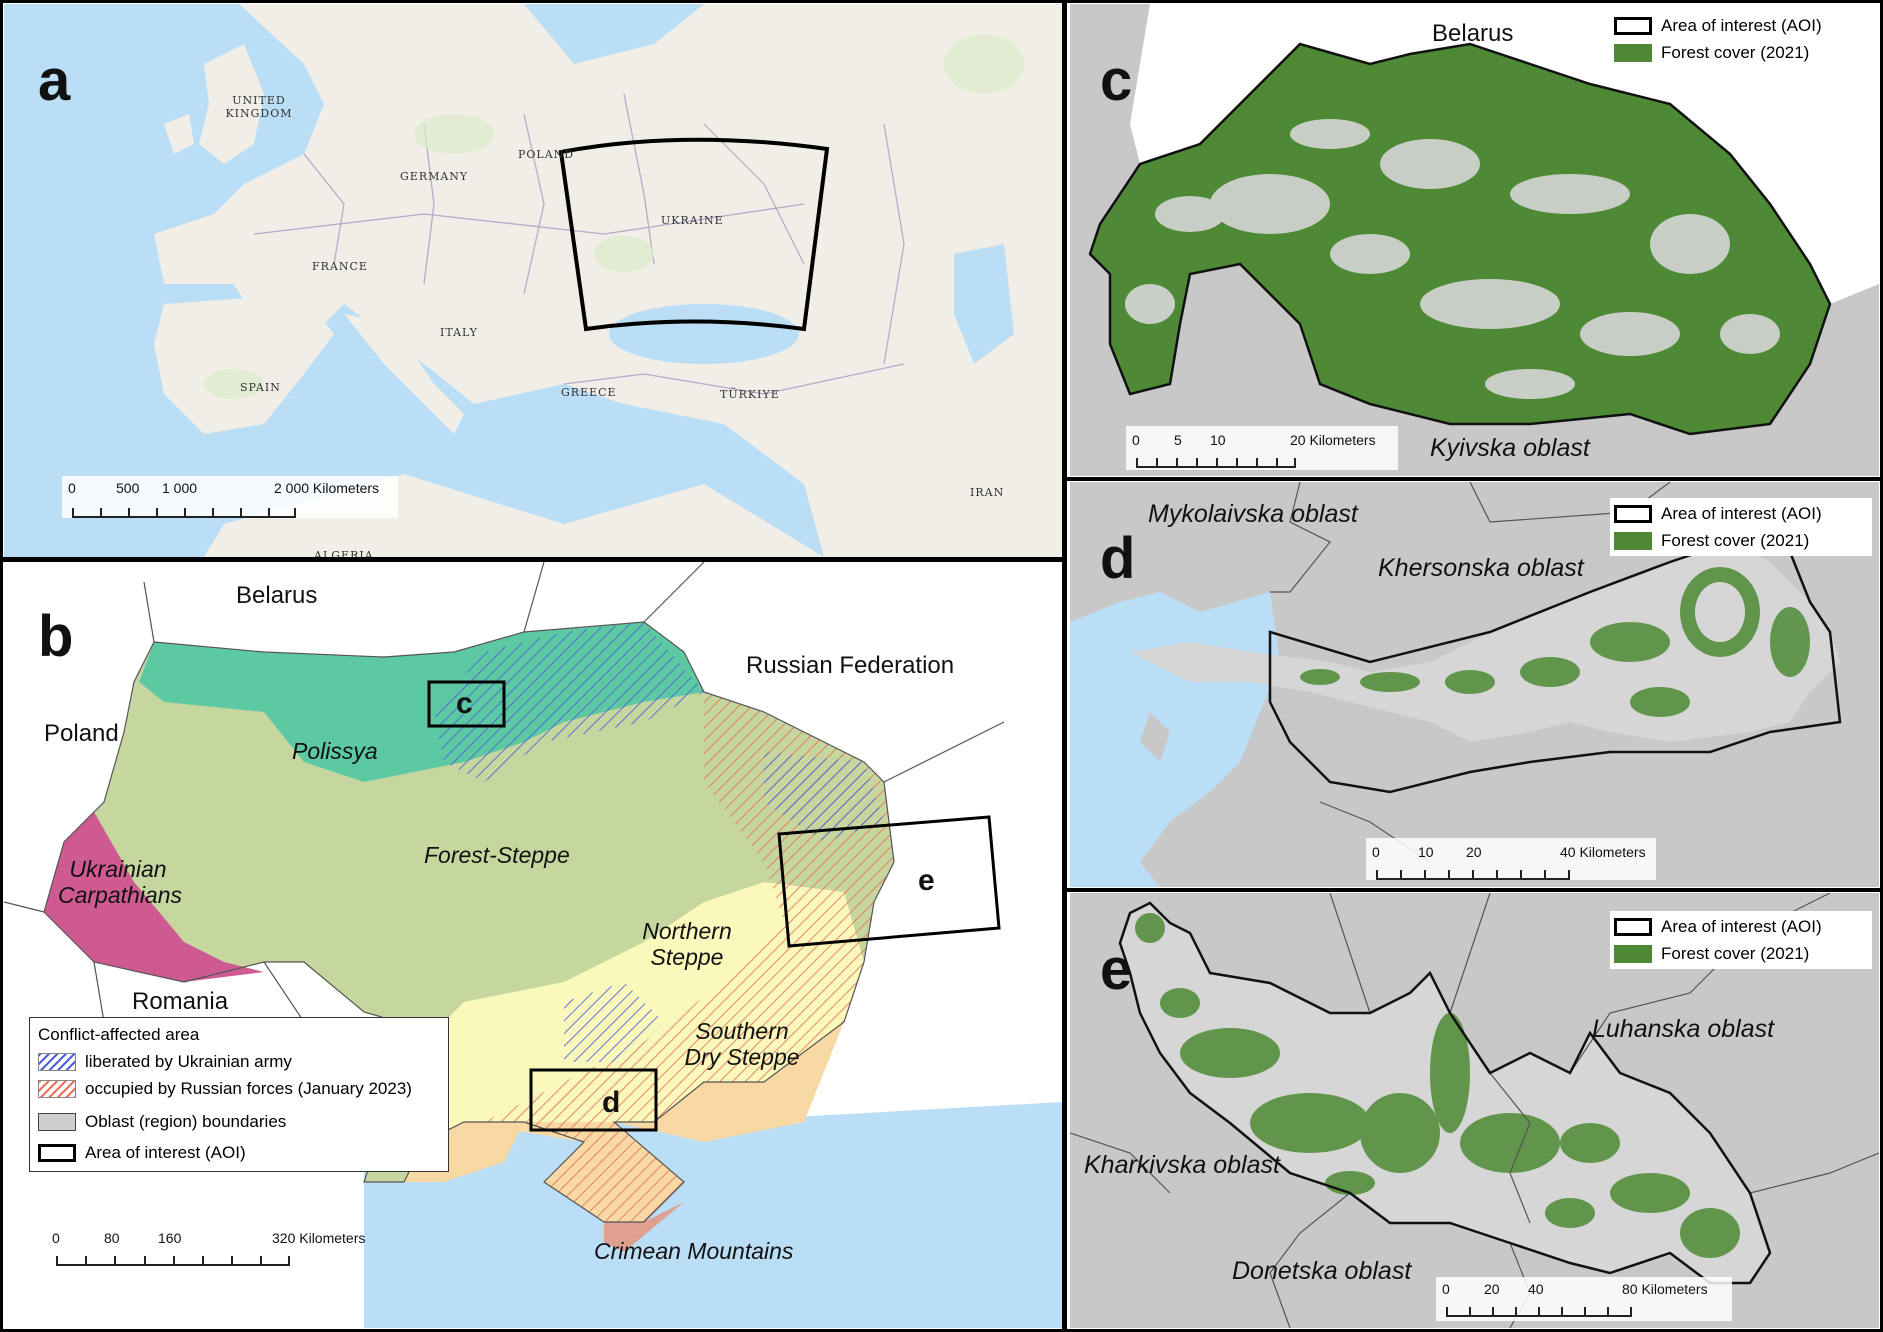 The image size is (1883, 1332). What do you see at coordinates (1136, 440) in the screenshot?
I see `scale-c-tick-0: 0` at bounding box center [1136, 440].